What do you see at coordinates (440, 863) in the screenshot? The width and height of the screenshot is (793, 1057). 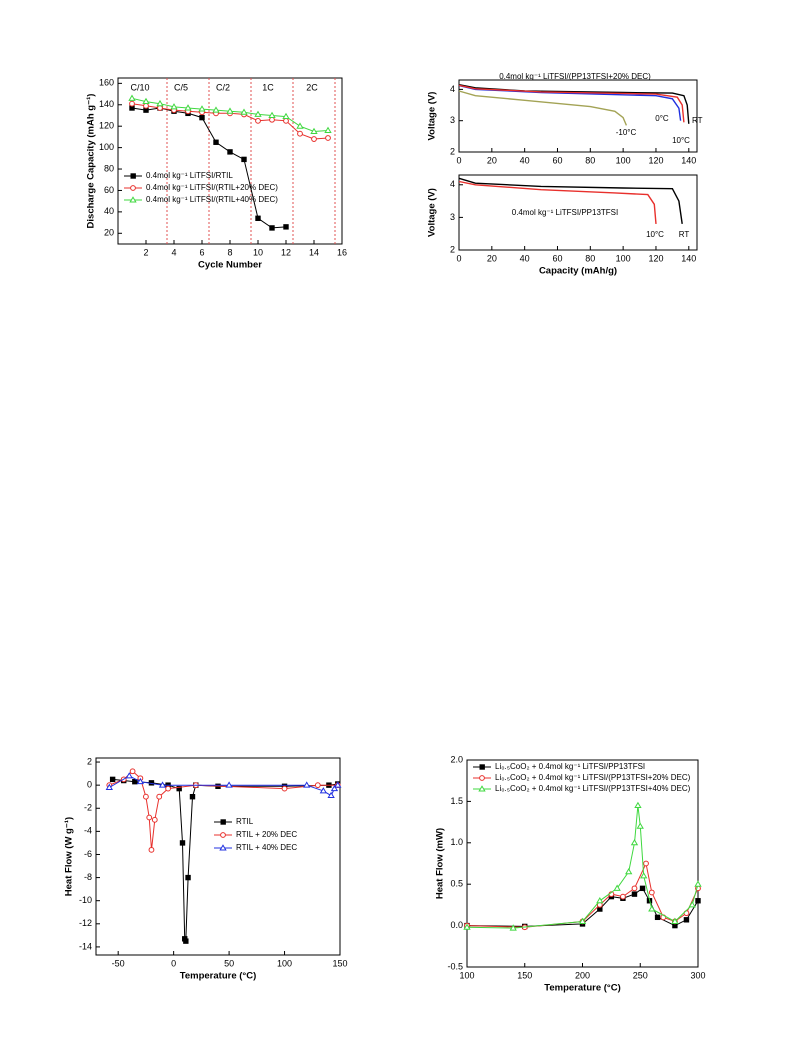 I see `y-axis-label: Heat Flow (mW)` at bounding box center [440, 863].